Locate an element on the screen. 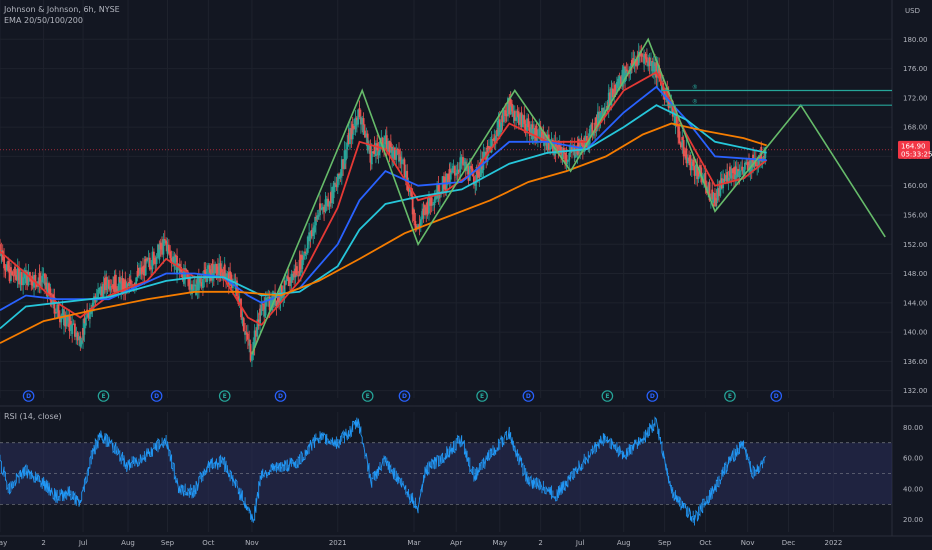 The width and height of the screenshot is (932, 550). rsi-title: RSI (14, close) is located at coordinates (33, 416).